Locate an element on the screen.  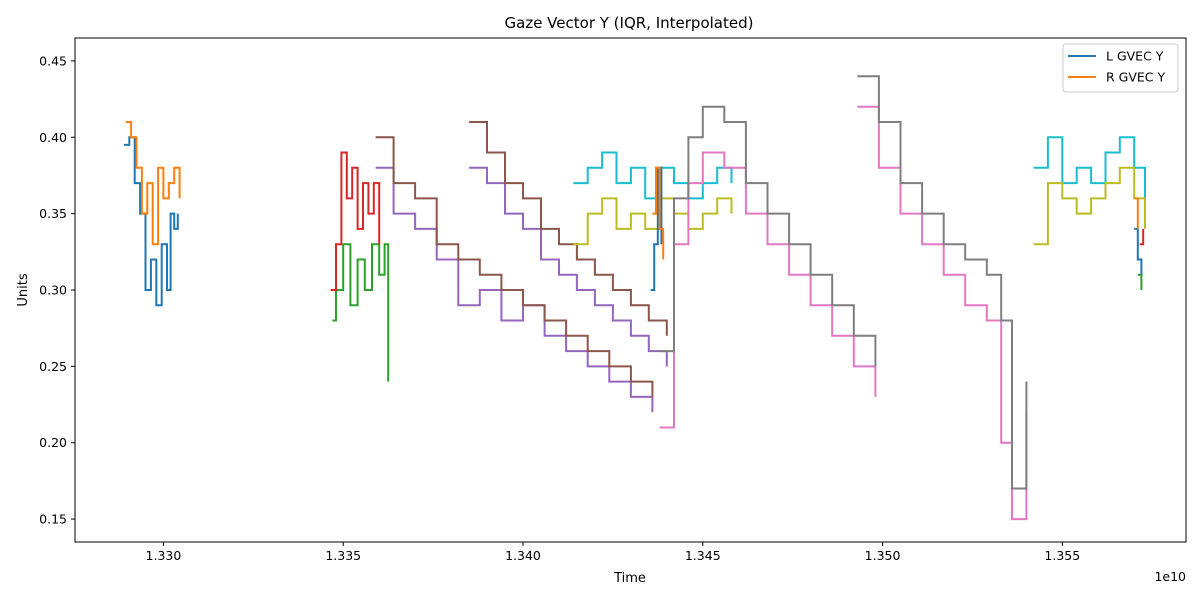
y-tick-label: 0.45 is located at coordinates (53, 60).